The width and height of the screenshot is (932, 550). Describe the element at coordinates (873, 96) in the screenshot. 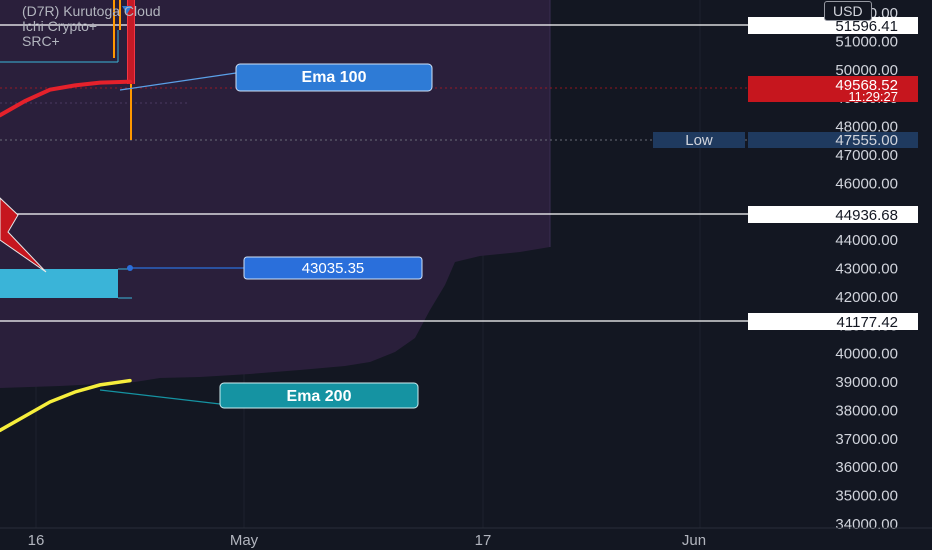

I see `price-countdown: 11:29:27` at that location.